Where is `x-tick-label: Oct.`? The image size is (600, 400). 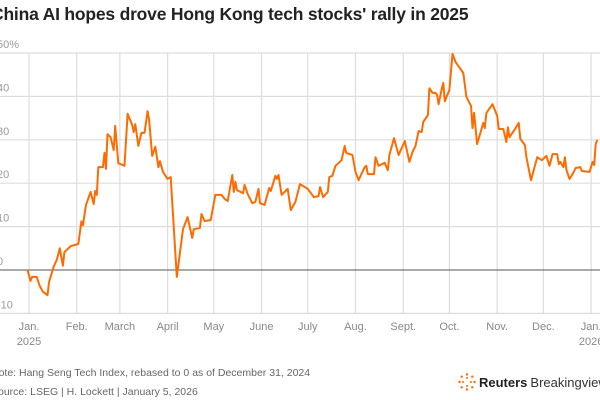
x-tick-label: Oct. is located at coordinates (449, 327).